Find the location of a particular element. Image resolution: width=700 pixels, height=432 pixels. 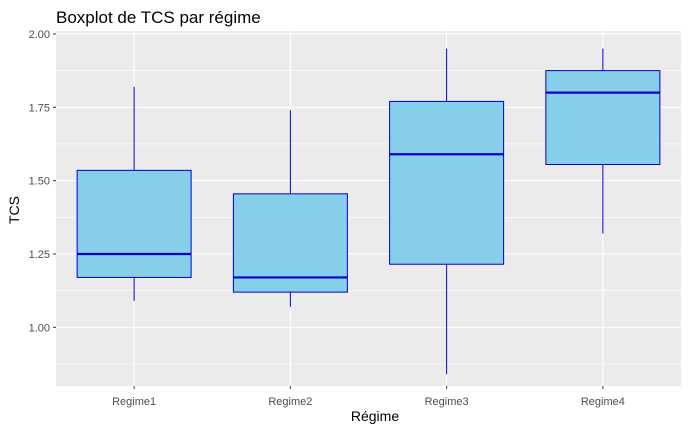

y-tick-label: 2.00 is located at coordinates (39, 35).